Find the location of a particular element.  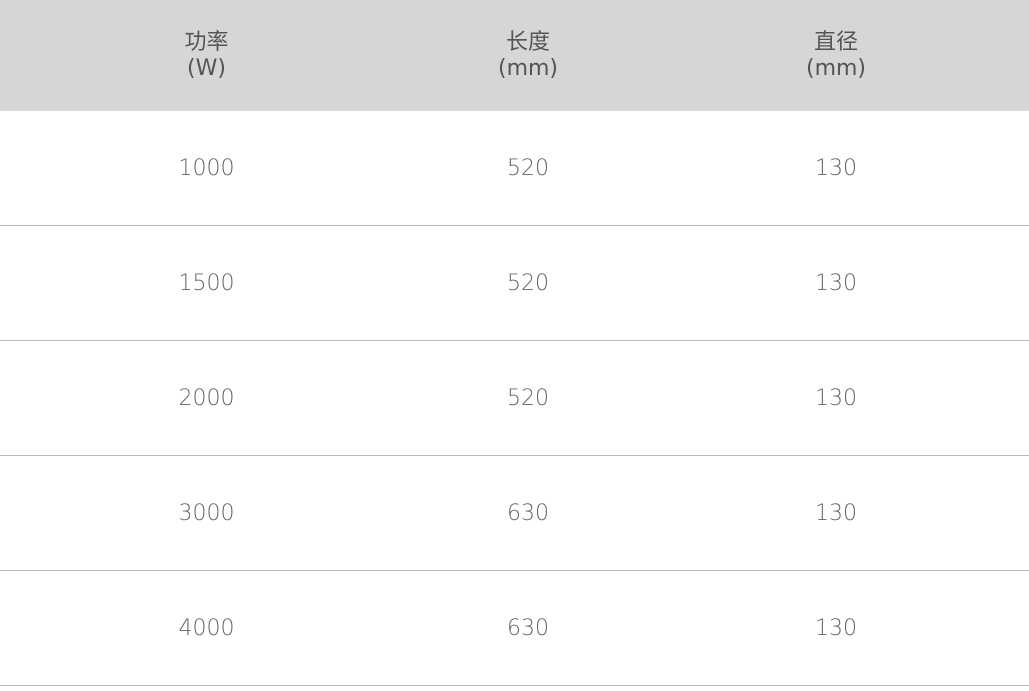

header-label: 功率 is located at coordinates (206, 42).